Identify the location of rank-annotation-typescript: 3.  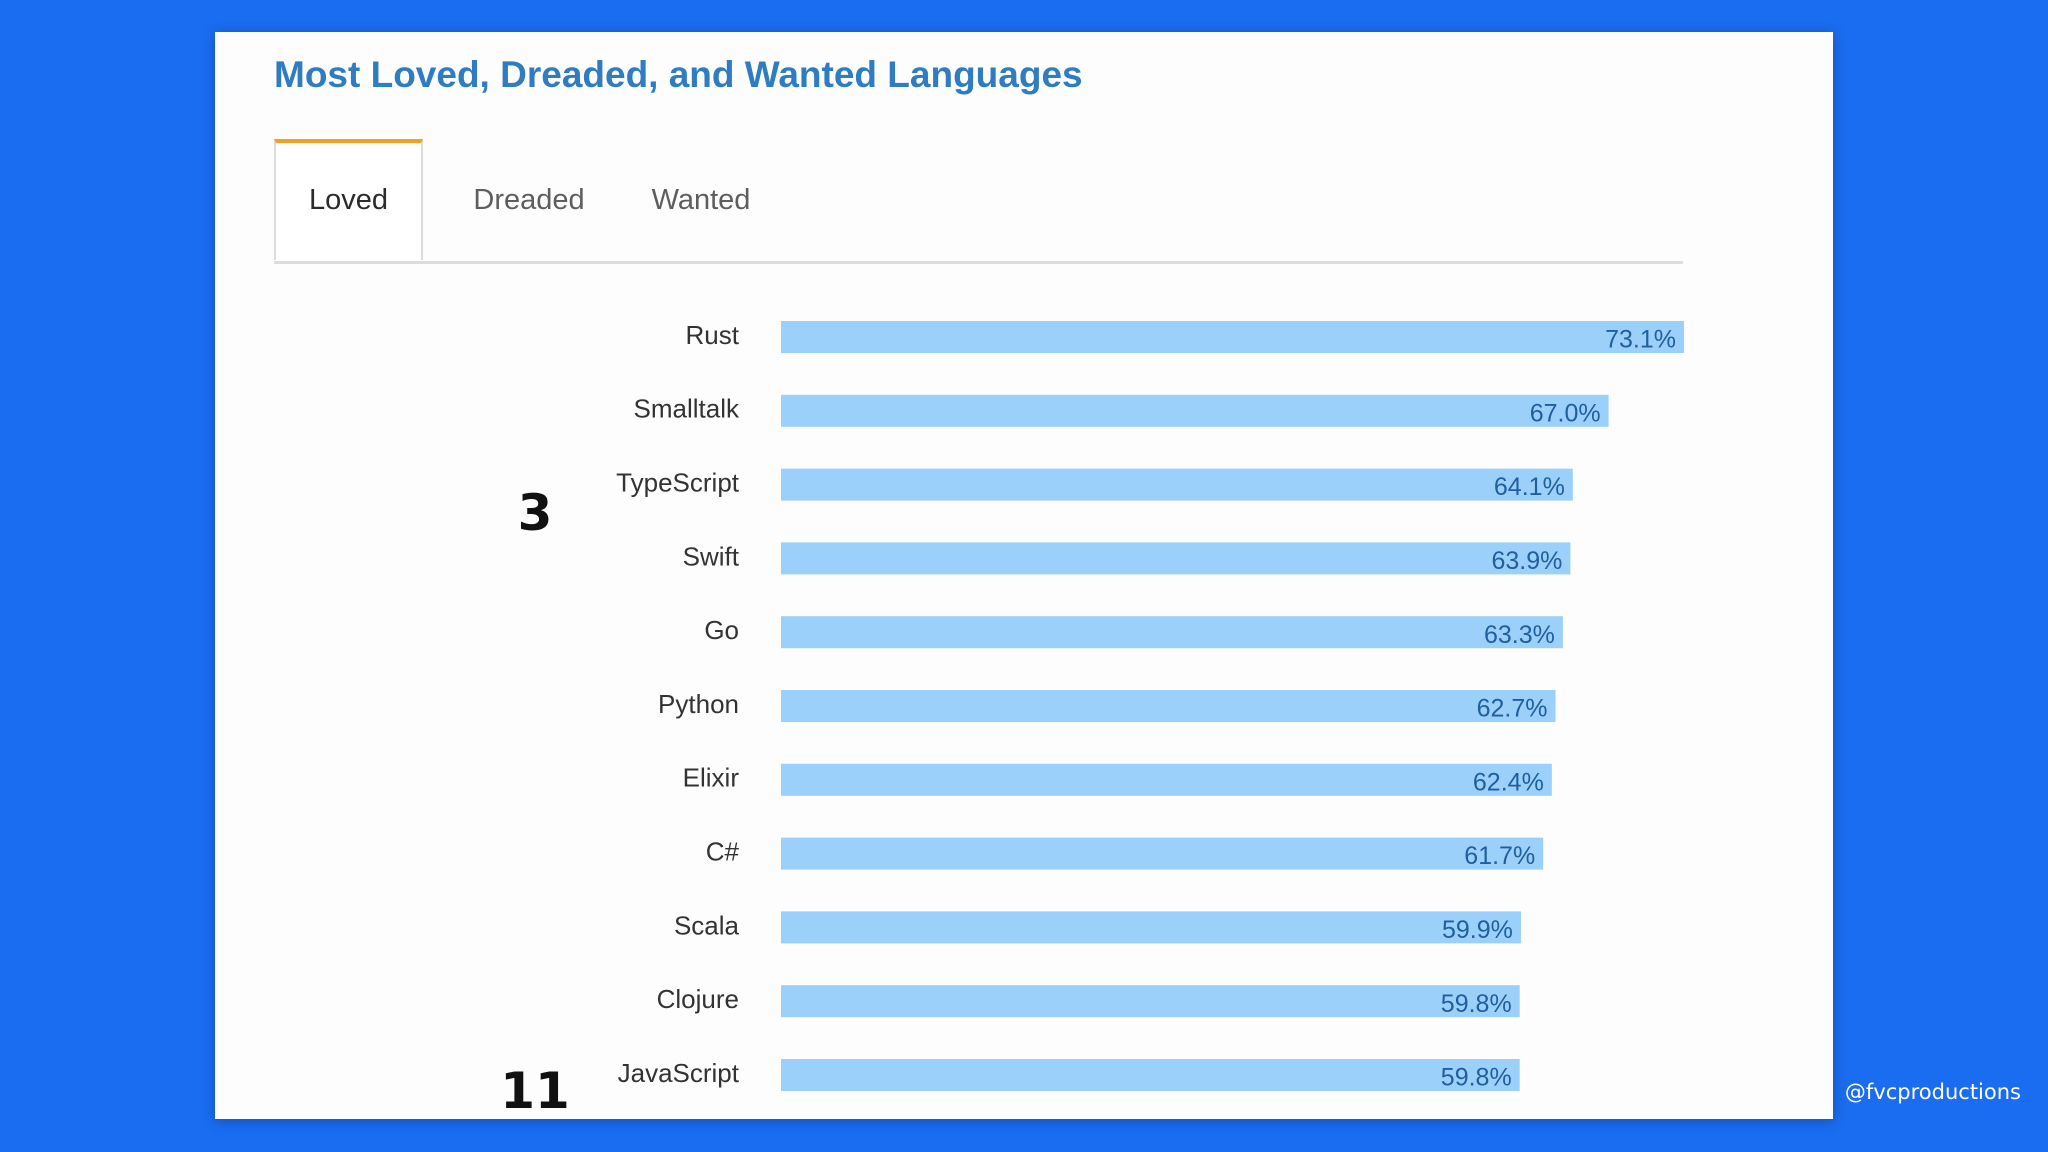
(535, 513).